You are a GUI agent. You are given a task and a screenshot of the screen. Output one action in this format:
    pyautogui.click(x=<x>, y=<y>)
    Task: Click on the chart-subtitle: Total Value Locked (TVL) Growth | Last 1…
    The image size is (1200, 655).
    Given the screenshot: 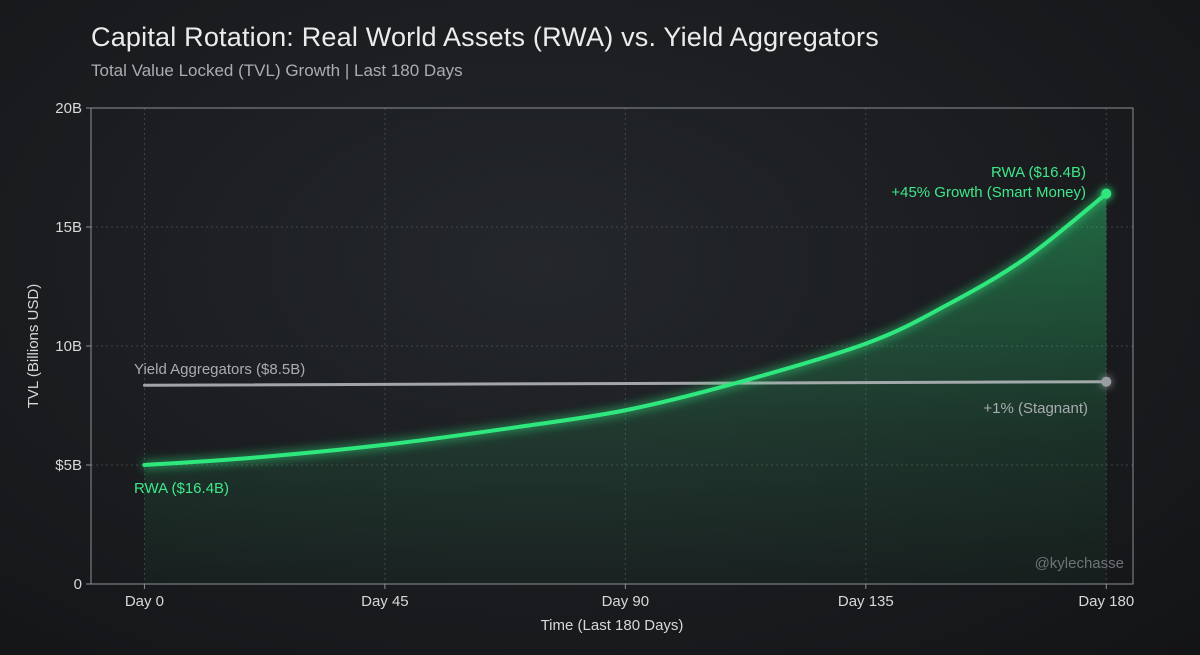 What is the action you would take?
    pyautogui.click(x=277, y=70)
    